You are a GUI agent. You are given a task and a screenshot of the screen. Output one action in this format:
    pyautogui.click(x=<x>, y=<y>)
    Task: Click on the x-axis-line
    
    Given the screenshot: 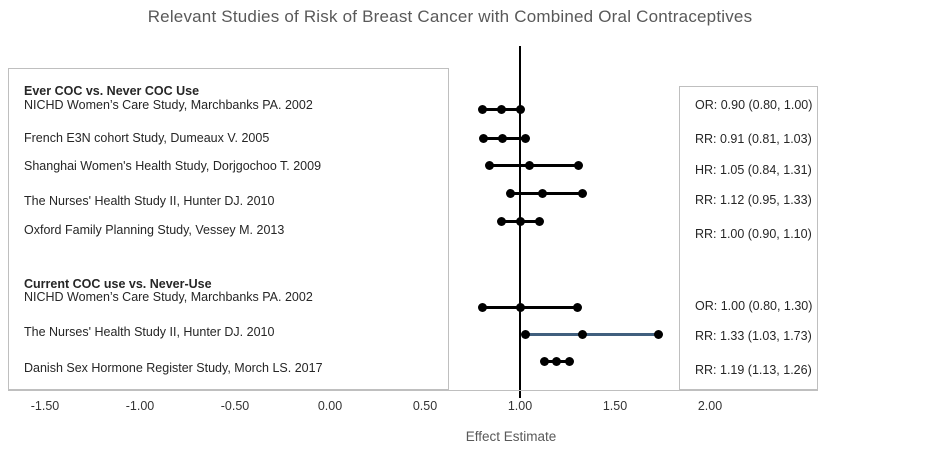 What is the action you would take?
    pyautogui.click(x=413, y=390)
    